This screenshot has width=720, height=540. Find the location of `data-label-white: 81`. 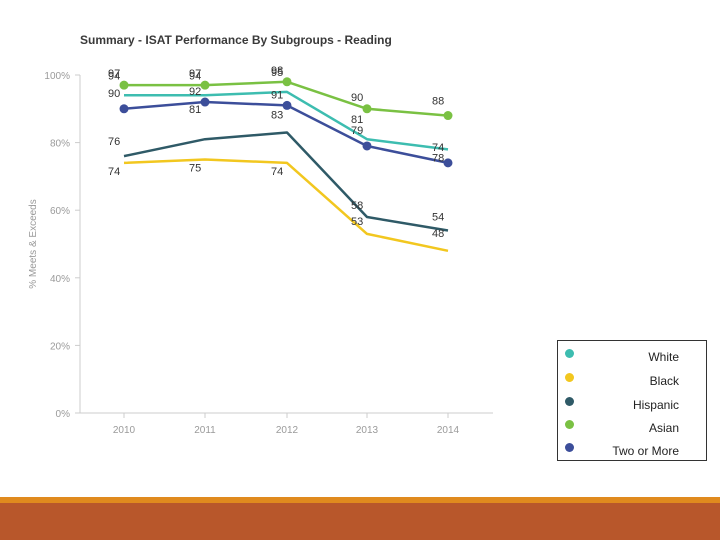

data-label-white: 81 is located at coordinates (357, 120).